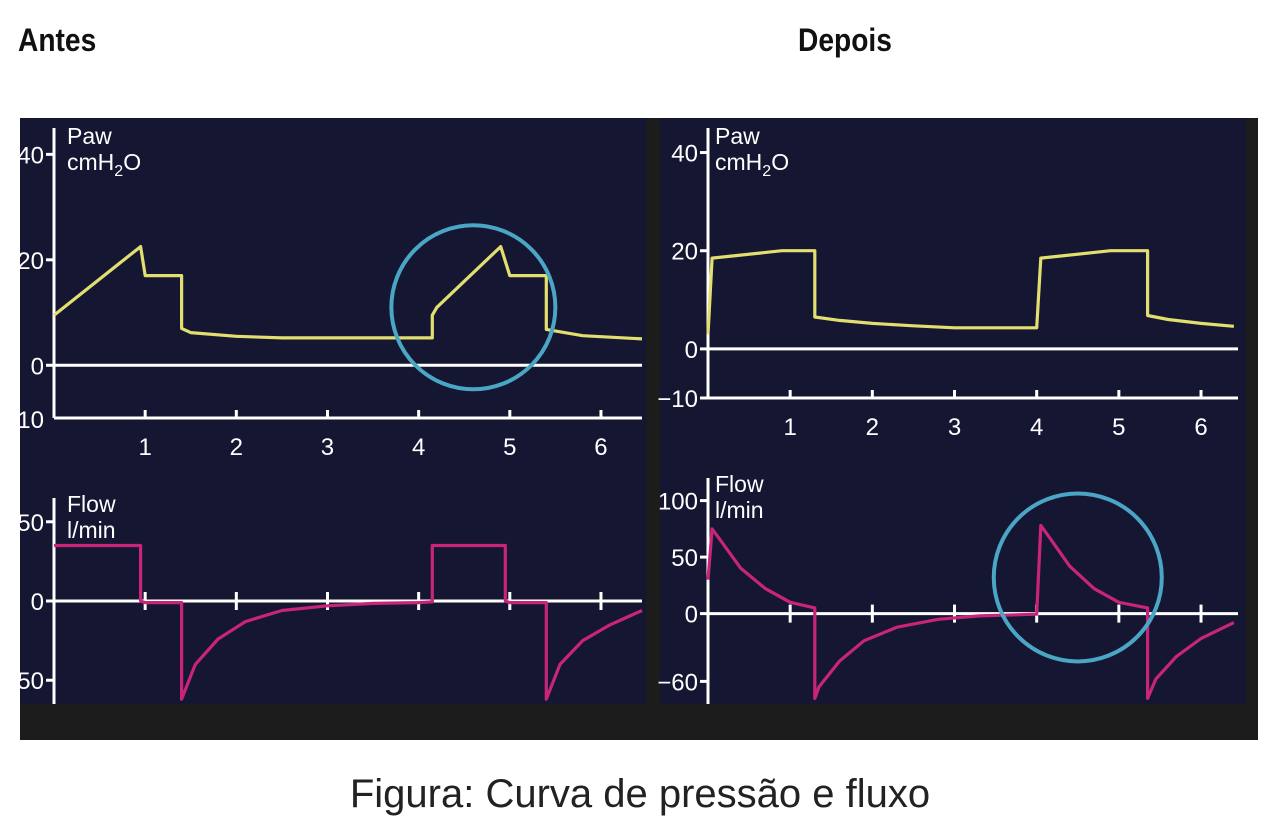 The width and height of the screenshot is (1280, 832). I want to click on depois-paw-ytick-label-1: 20, so click(684, 252).